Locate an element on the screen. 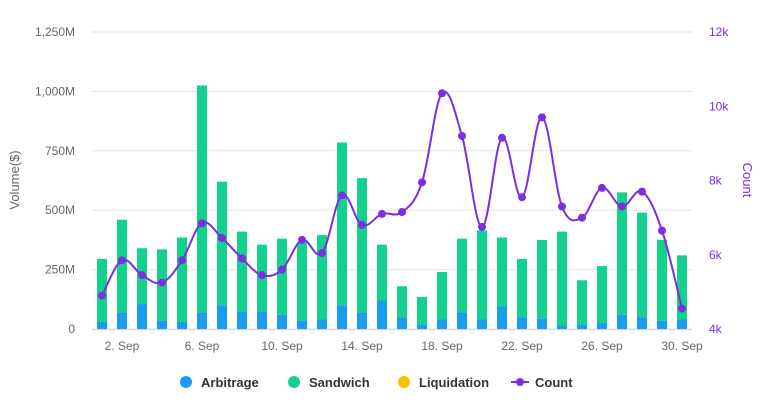 This screenshot has width=771, height=410. x-tick-label: 26. Sep is located at coordinates (602, 346).